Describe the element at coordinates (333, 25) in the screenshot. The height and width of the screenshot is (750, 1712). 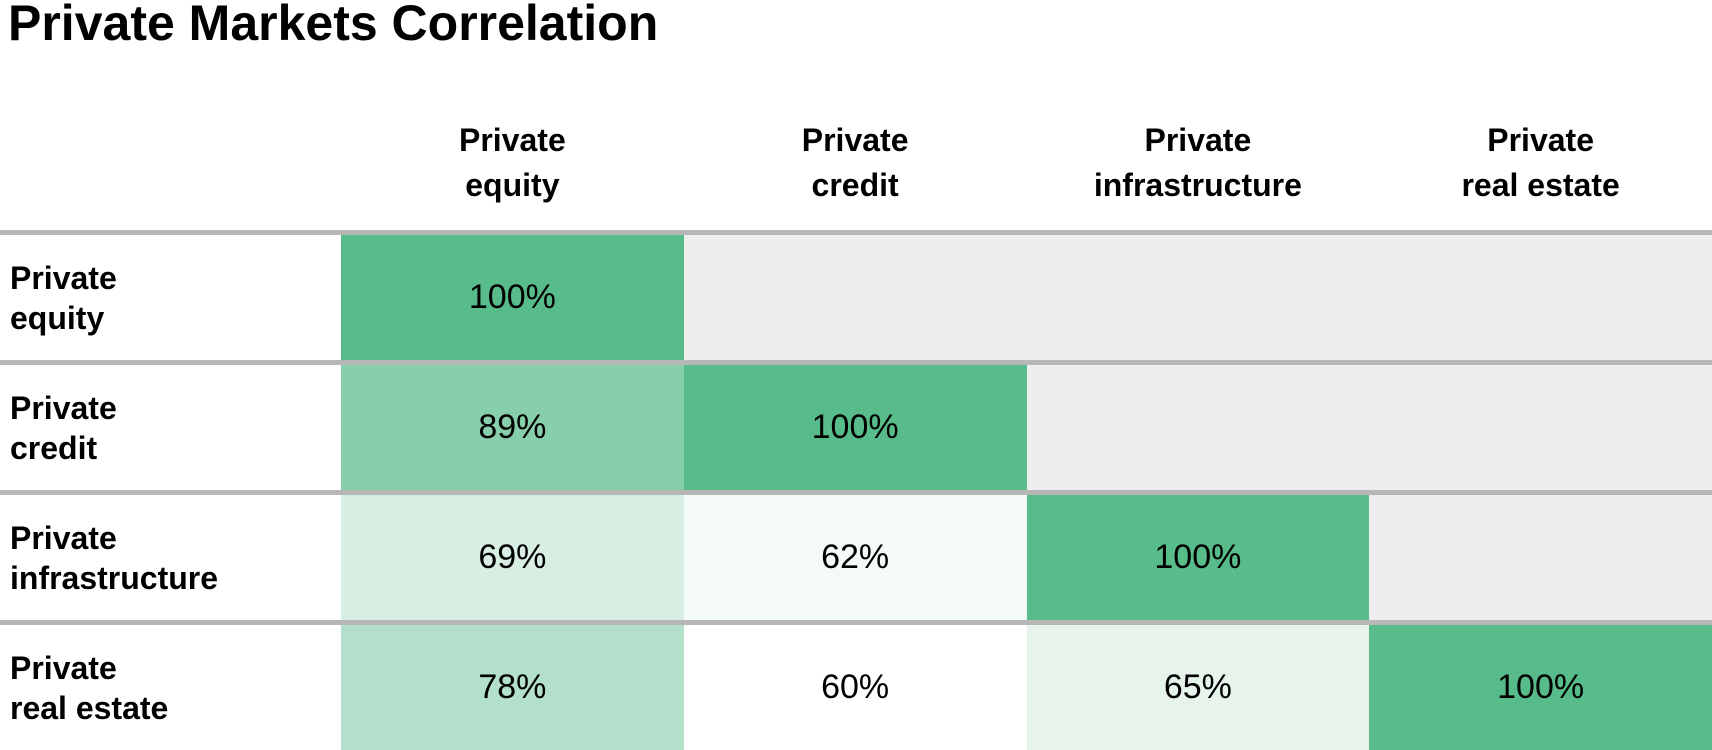
I see `page-title: Private Markets Correlation` at that location.